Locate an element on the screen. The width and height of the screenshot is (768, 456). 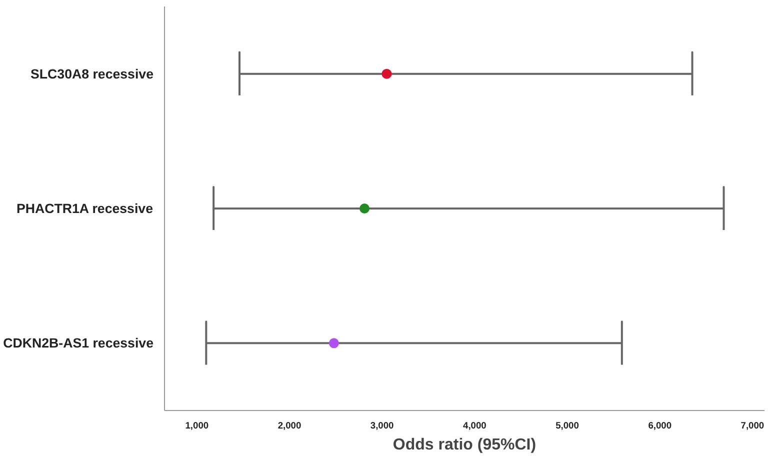
x-tick-label: 5,000 is located at coordinates (567, 425).